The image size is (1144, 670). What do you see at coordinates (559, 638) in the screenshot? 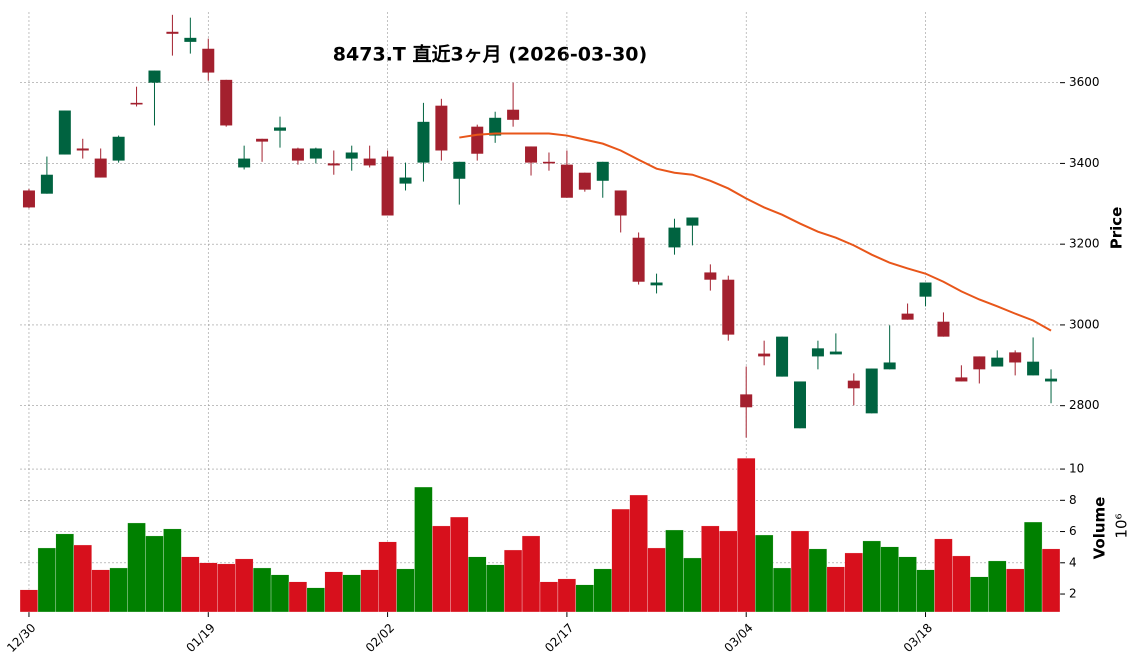
I see `x-tick-label: 02/17` at bounding box center [559, 638].